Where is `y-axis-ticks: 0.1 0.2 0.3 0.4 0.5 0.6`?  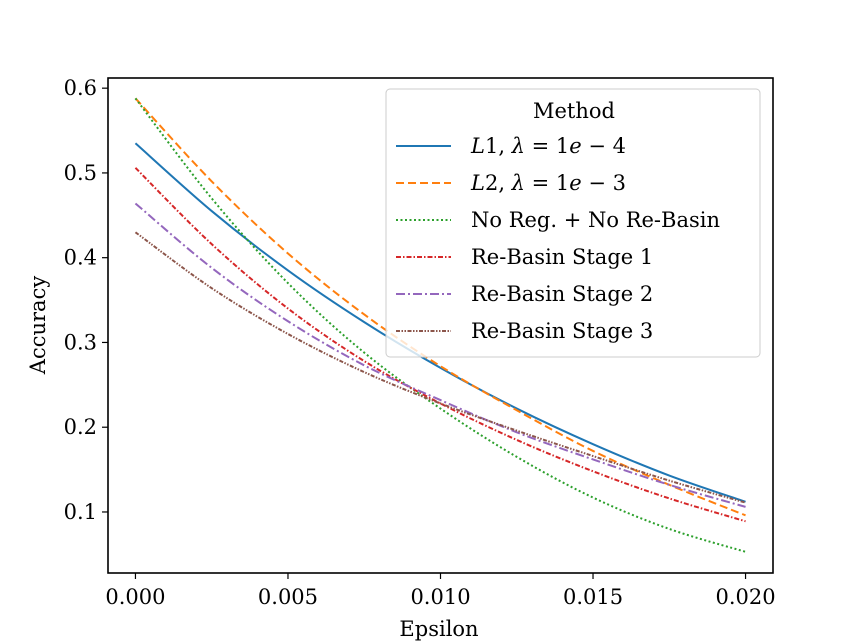 y-axis-ticks: 0.1 0.2 0.3 0.4 0.5 0.6 is located at coordinates (86, 300).